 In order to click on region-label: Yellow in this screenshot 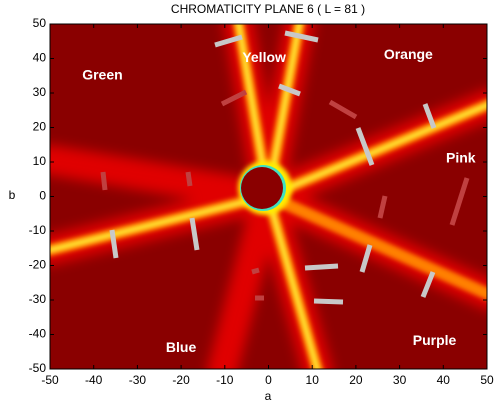, I will do `click(264, 57)`.